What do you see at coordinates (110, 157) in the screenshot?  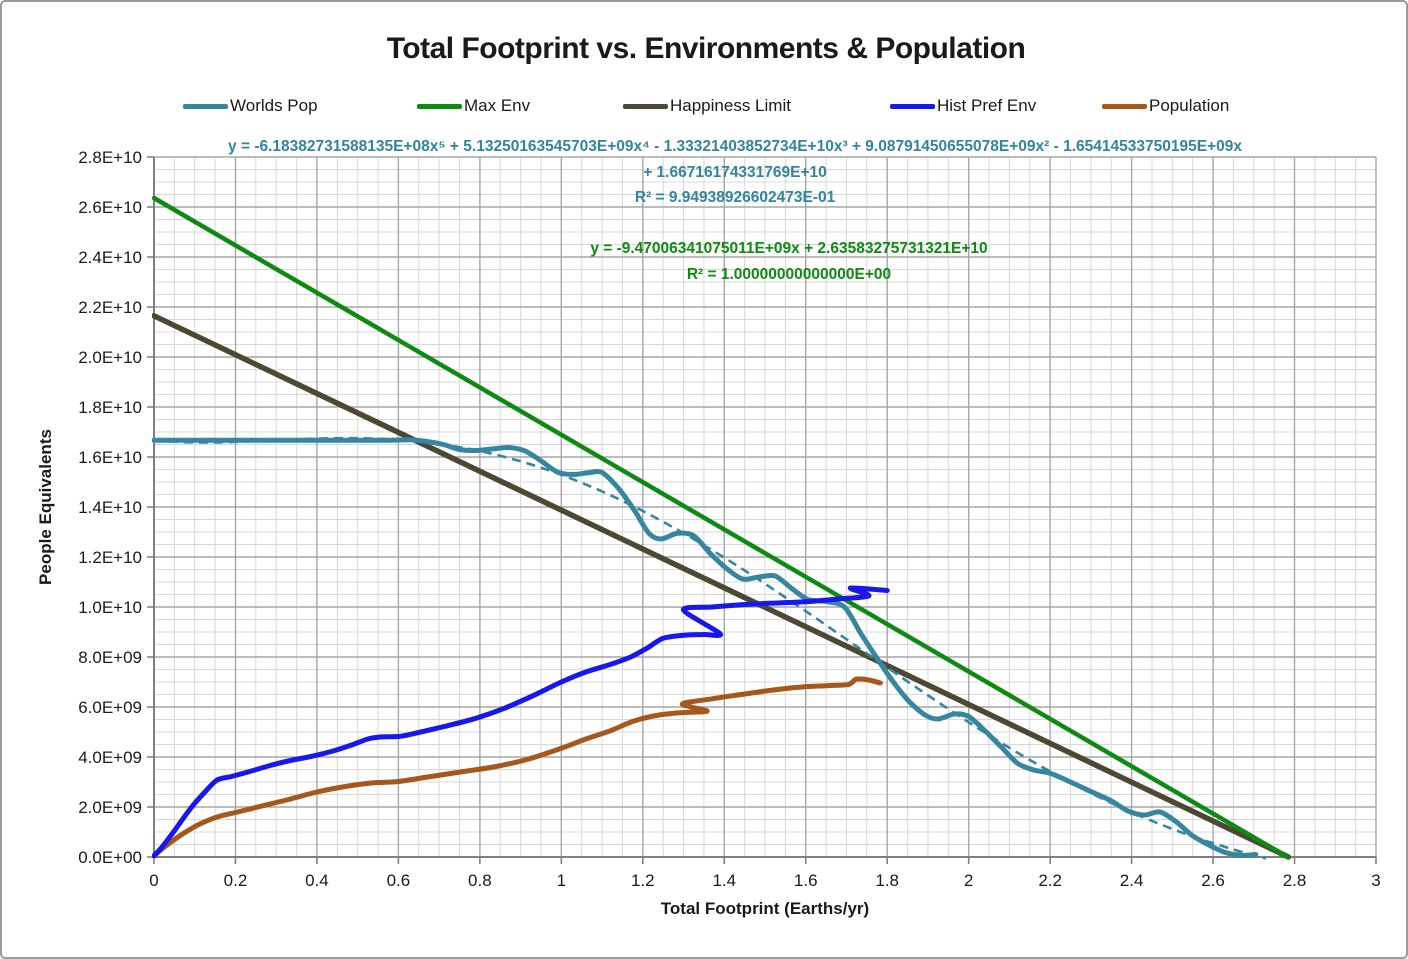 I see `svg-text: 2.8E+10` at bounding box center [110, 157].